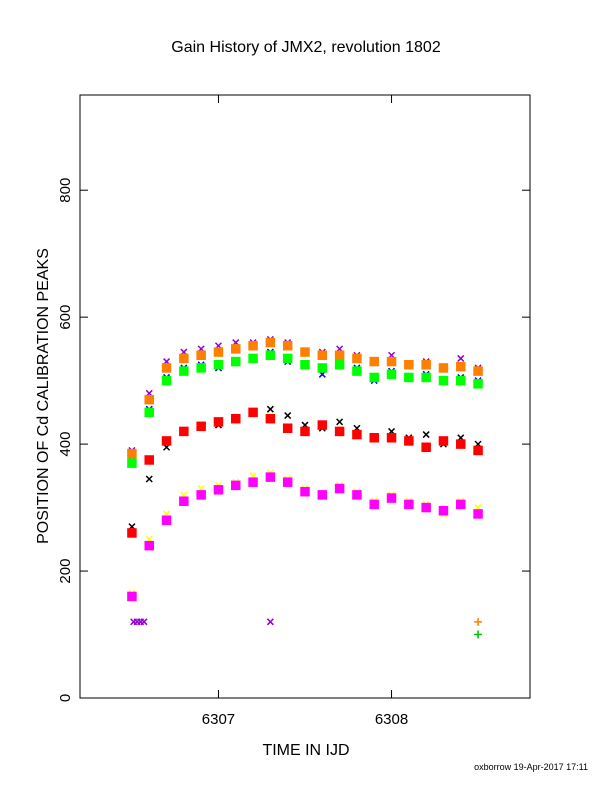 The width and height of the screenshot is (612, 792). Describe the element at coordinates (65, 698) in the screenshot. I see `y-tick-label: 0` at that location.